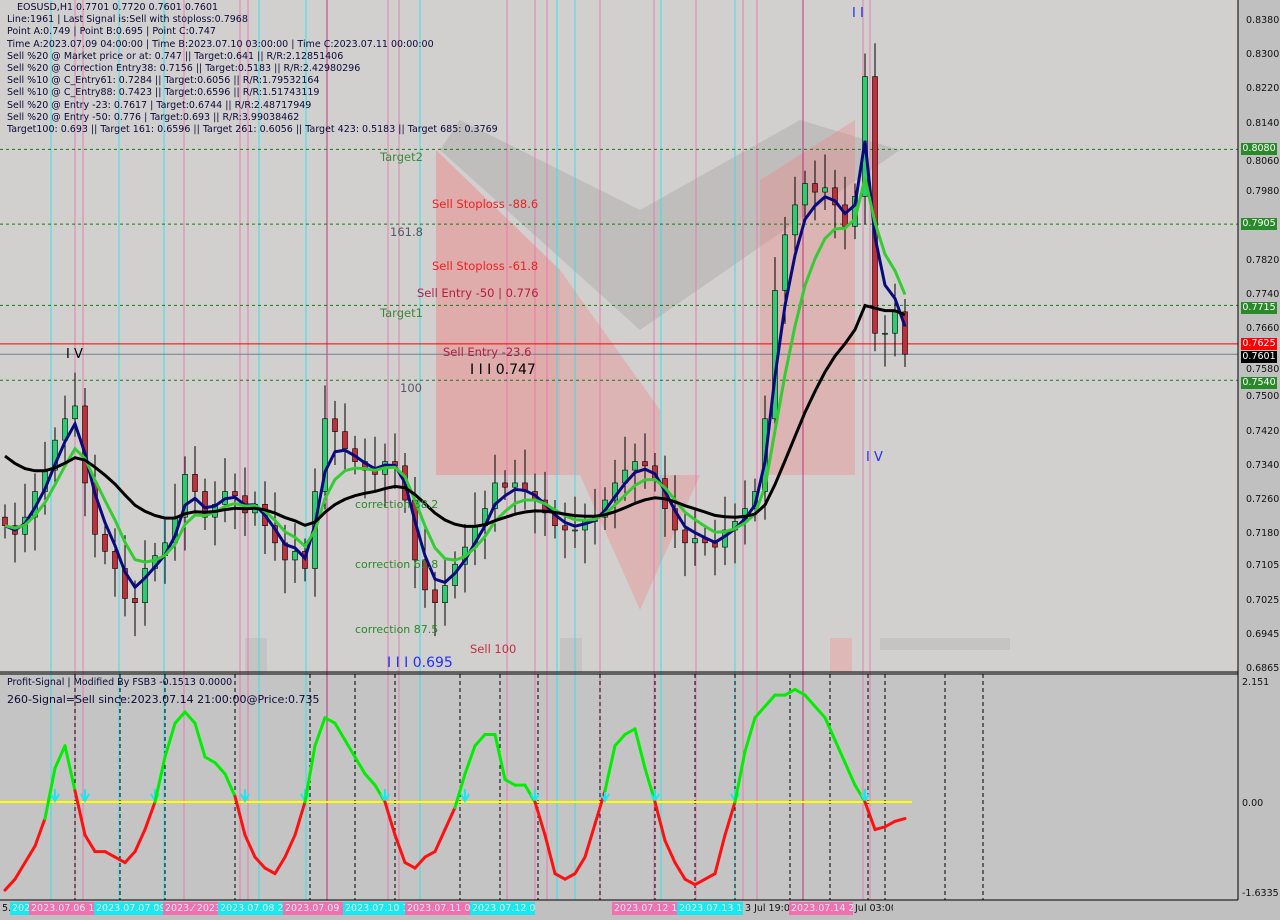 This screenshot has width=1280, height=920. What do you see at coordinates (411, 388) in the screenshot?
I see `label-100: 100` at bounding box center [411, 388].